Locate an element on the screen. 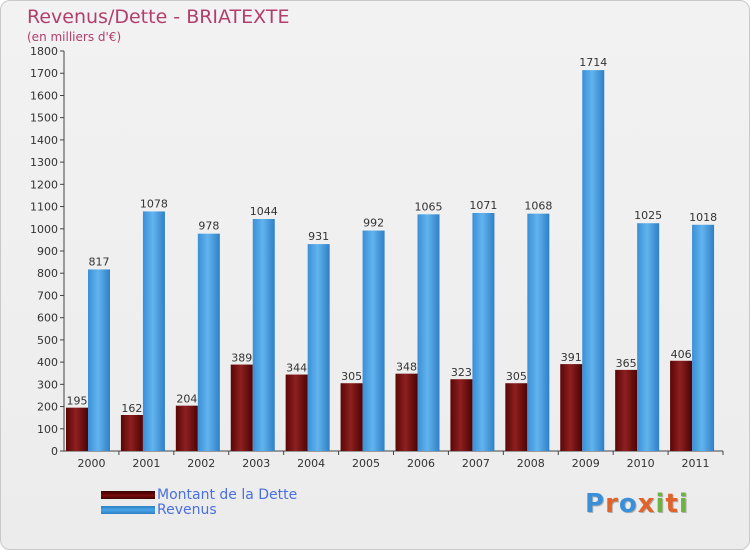  proxiti-logo: Proxiti is located at coordinates (637, 504).